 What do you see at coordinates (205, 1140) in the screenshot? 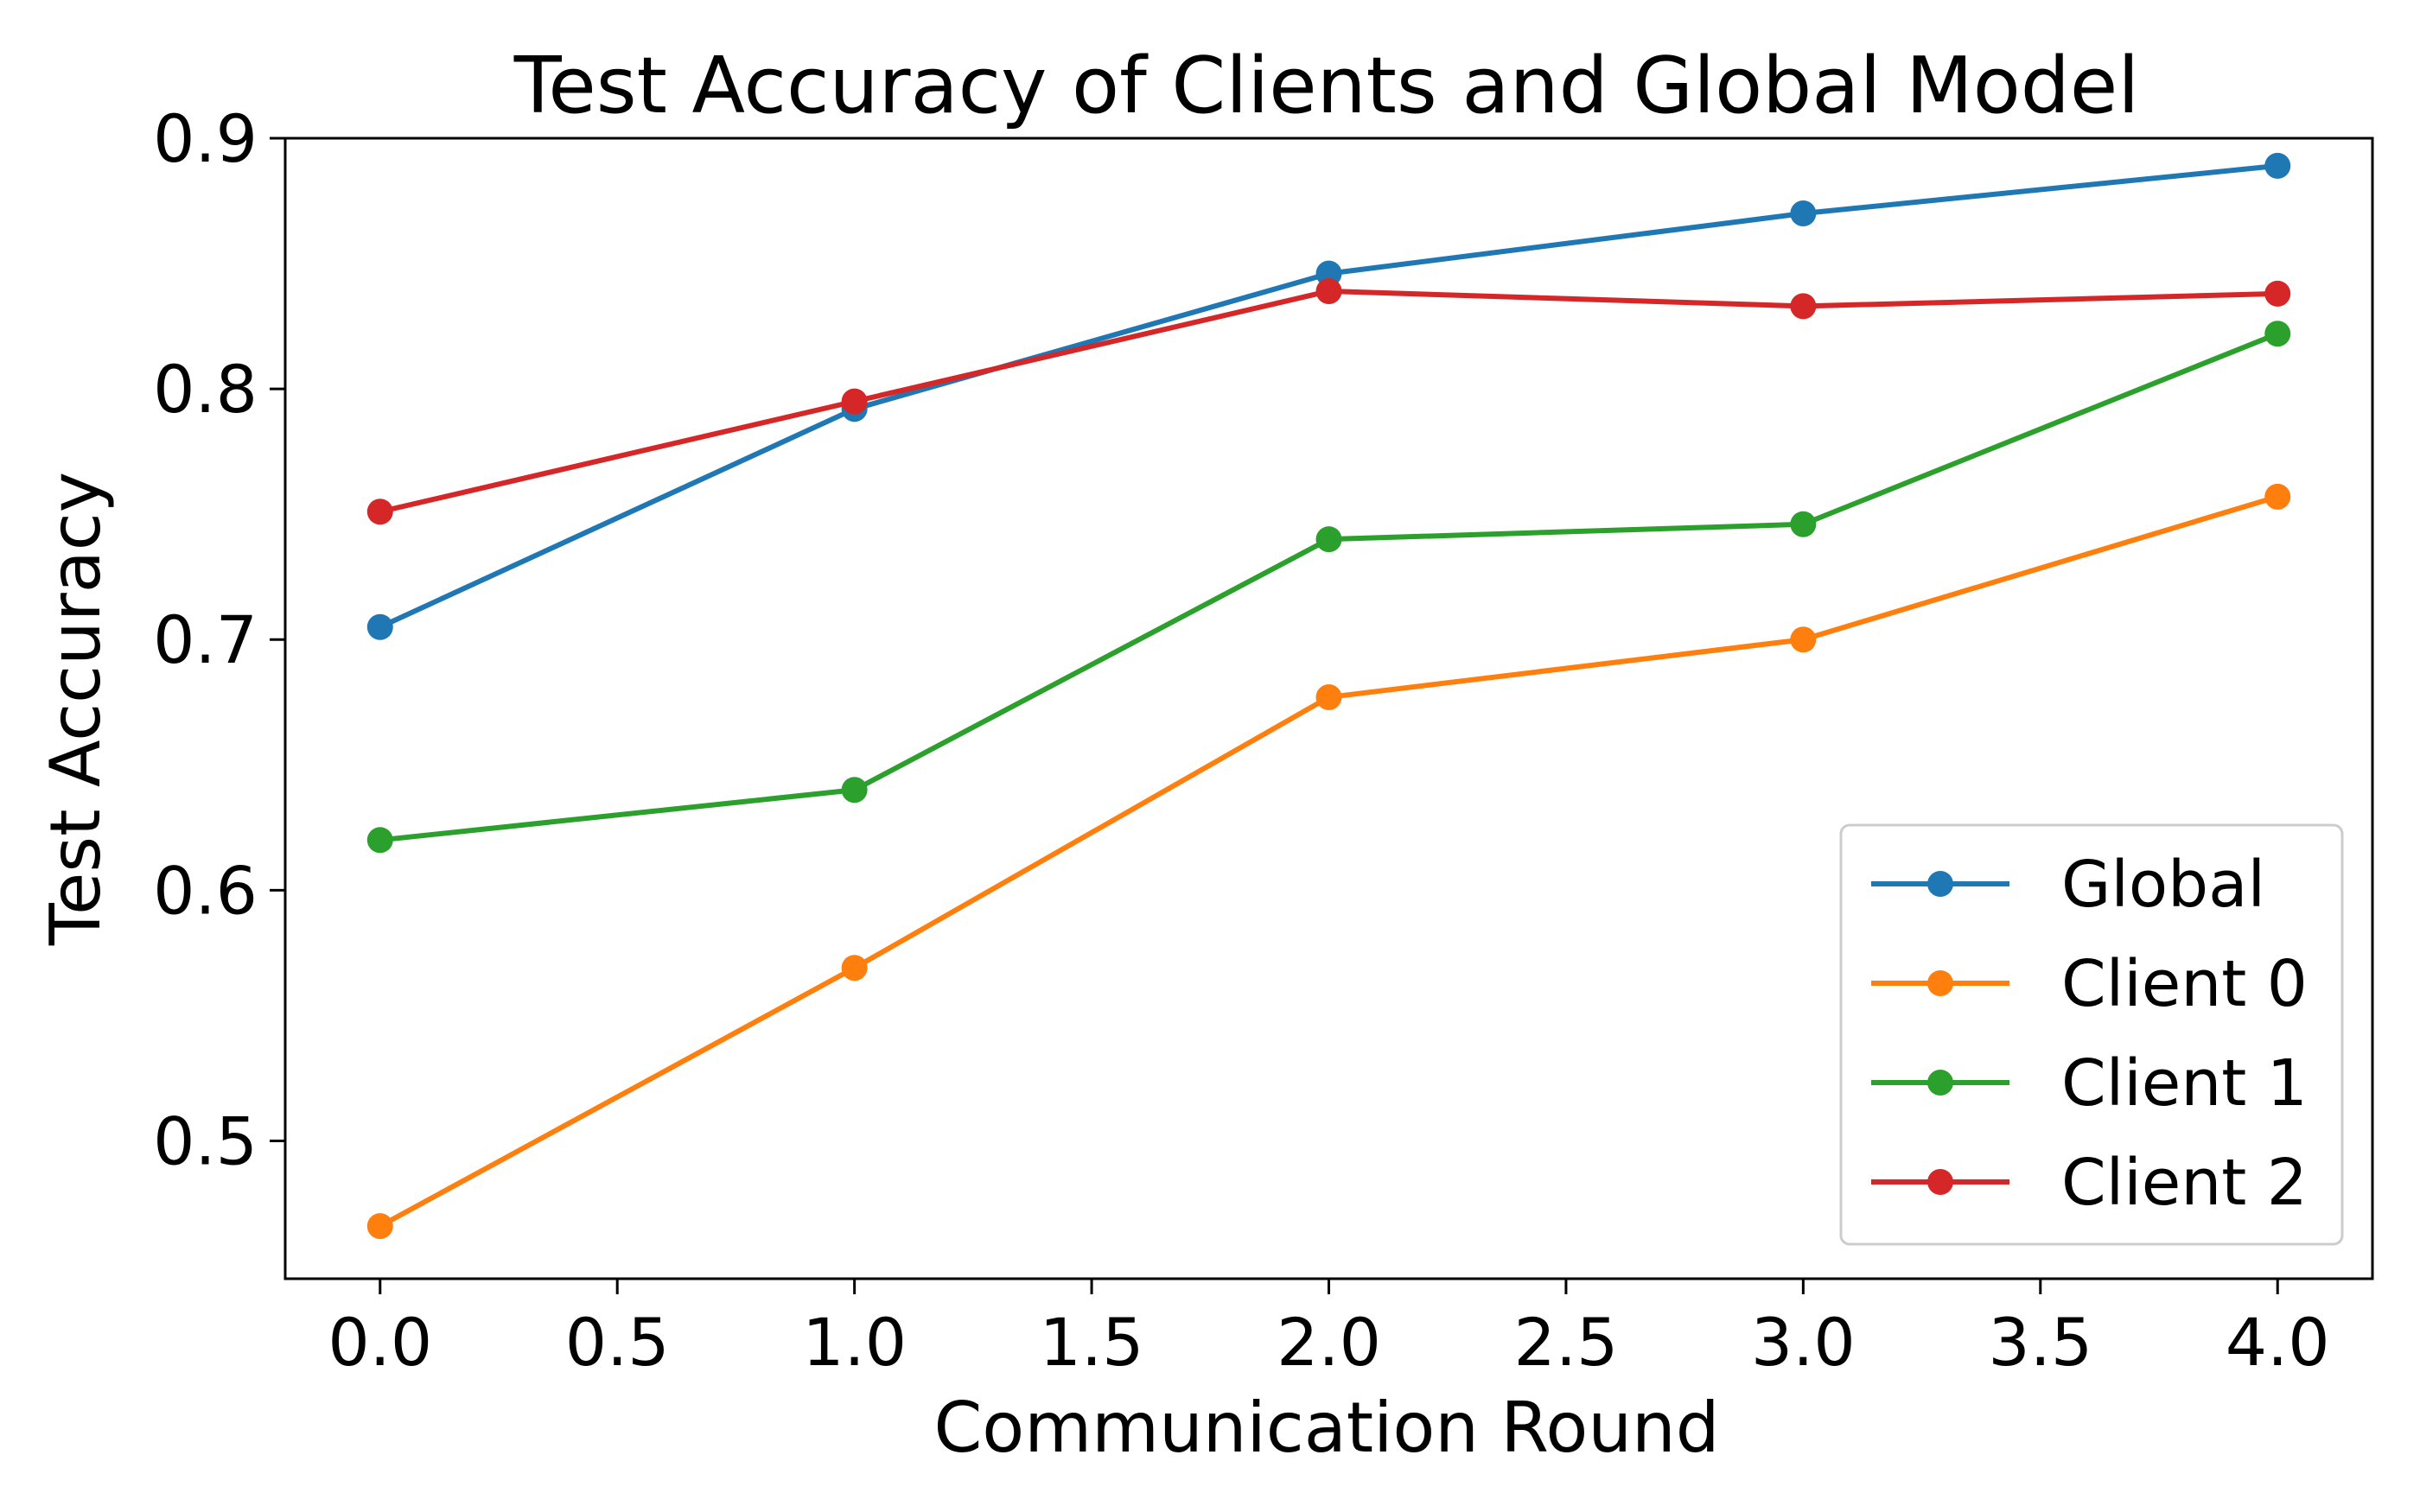
I see `y-tick-label: 0.5` at bounding box center [205, 1140].